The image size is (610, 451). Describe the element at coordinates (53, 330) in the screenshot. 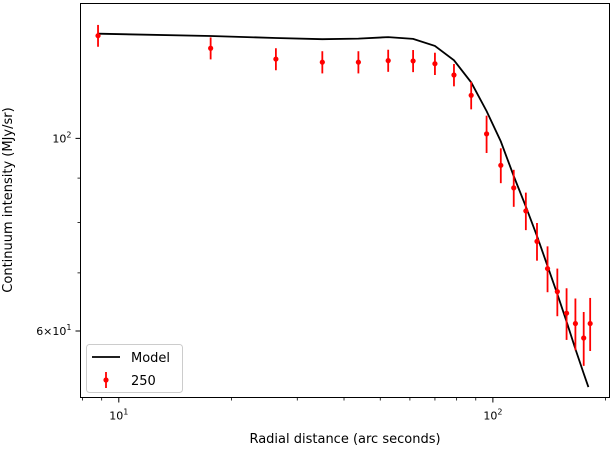

I see `y-tick-label: 6×101` at that location.